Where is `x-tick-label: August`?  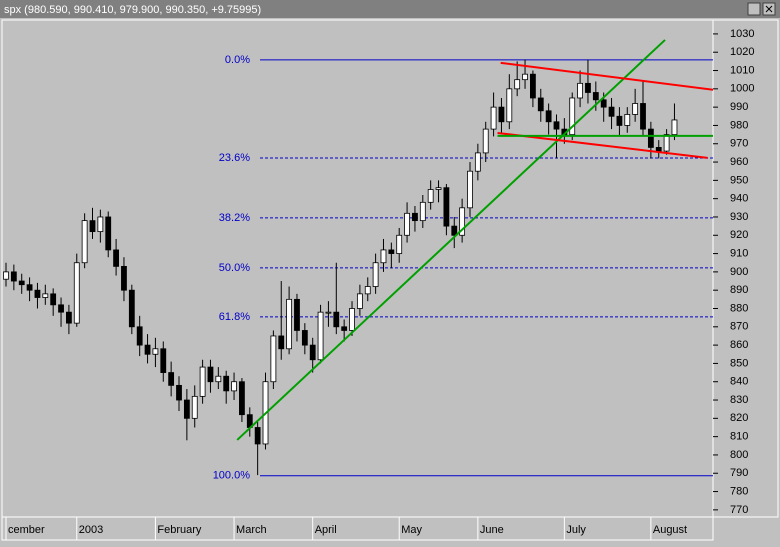 x-tick-label: August is located at coordinates (670, 530).